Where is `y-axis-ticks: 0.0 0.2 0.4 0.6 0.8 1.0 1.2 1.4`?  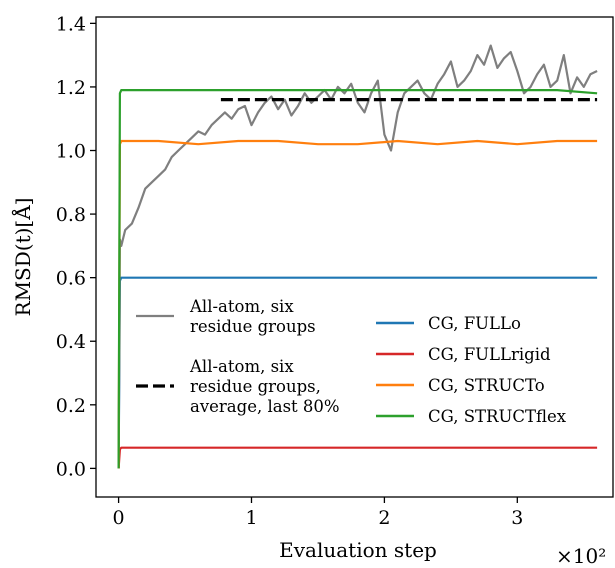
y-axis-ticks: 0.0 0.2 0.4 0.6 0.8 1.0 1.2 1.4 is located at coordinates (76, 246).